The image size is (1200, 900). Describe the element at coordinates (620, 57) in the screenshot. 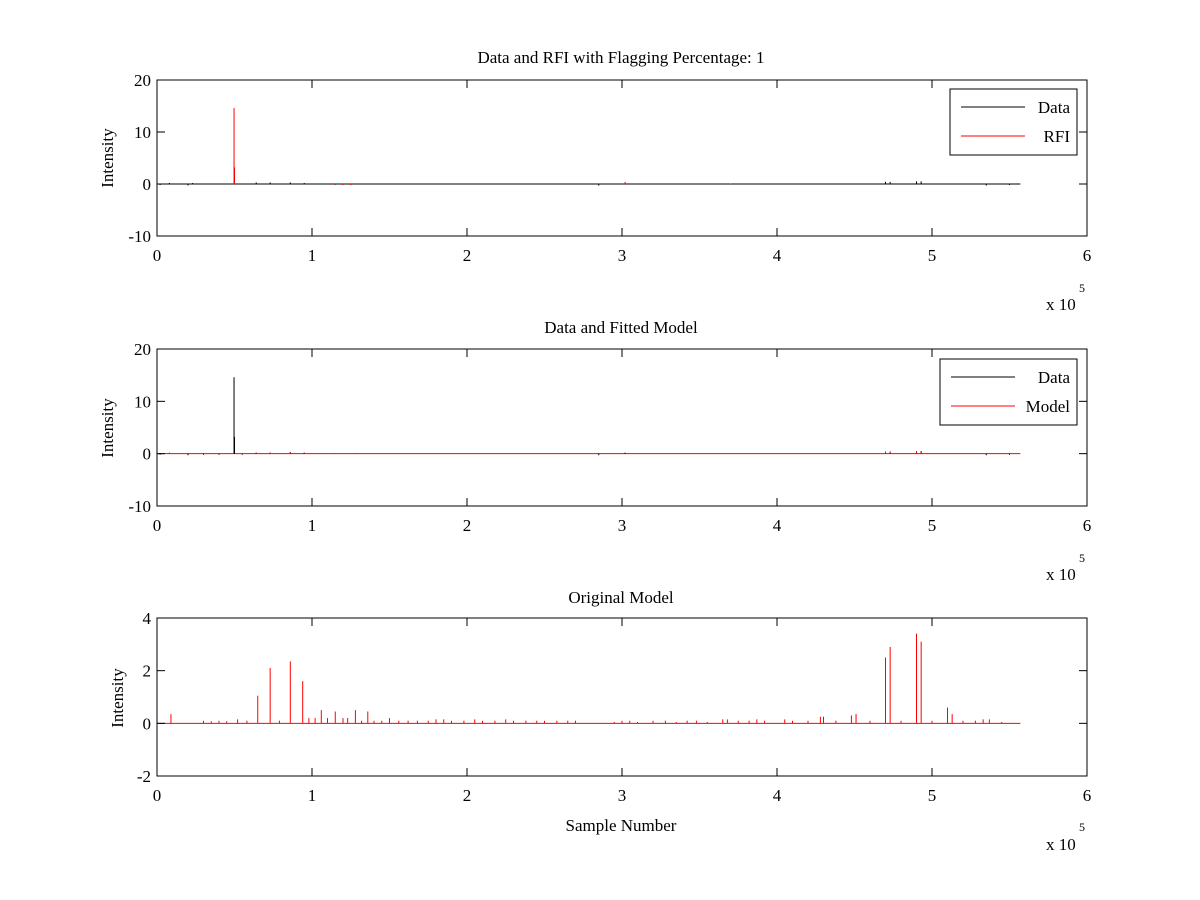

I see `subplot-title: Data and RFI with Flagging Percentage: 1` at that location.